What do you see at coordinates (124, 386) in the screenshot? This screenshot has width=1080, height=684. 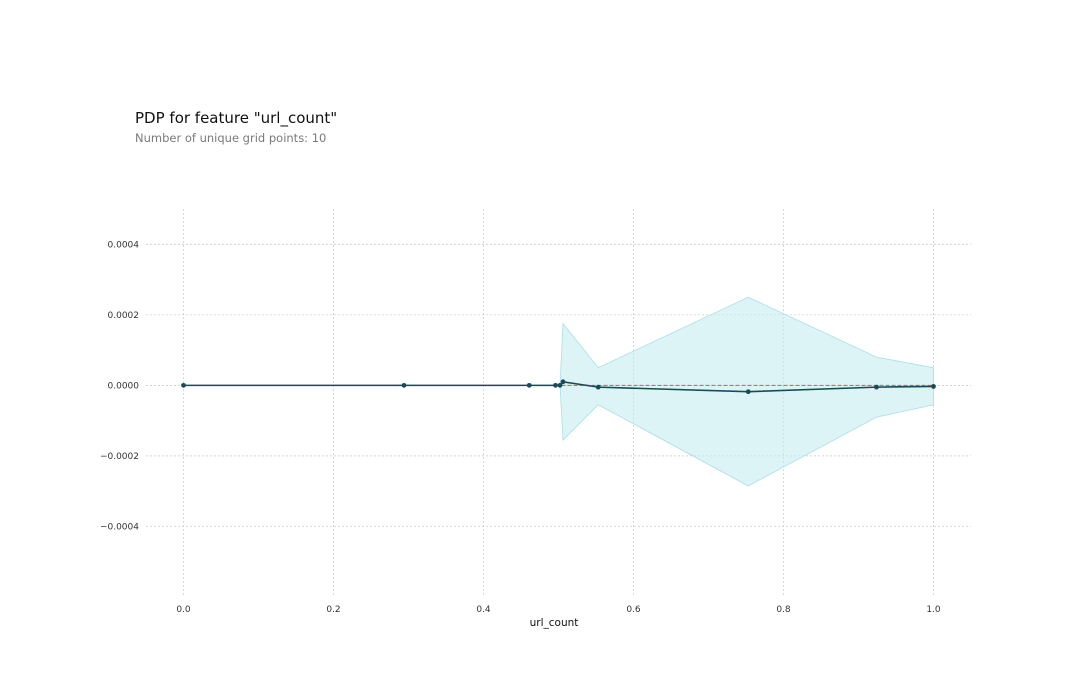 I see `y-tick-label: 0.0000` at bounding box center [124, 386].